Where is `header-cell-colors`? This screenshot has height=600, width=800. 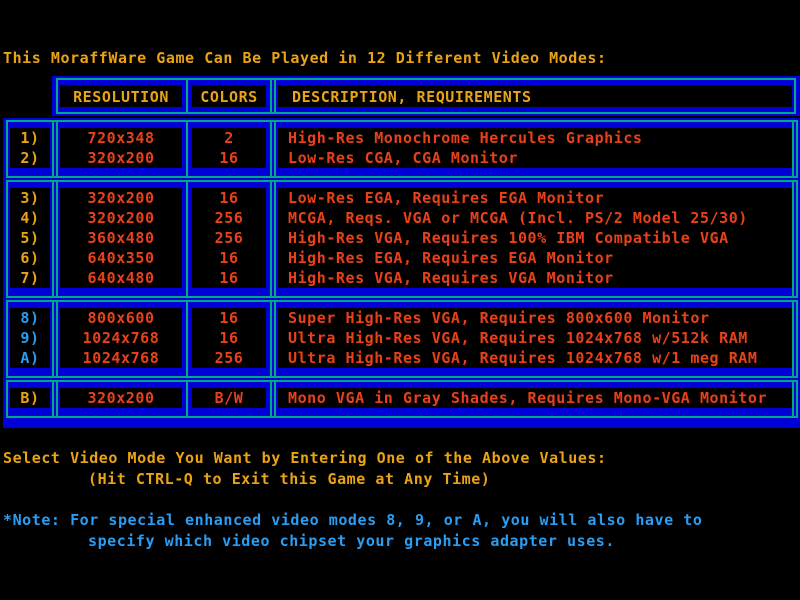 header-cell-colors is located at coordinates (229, 96).